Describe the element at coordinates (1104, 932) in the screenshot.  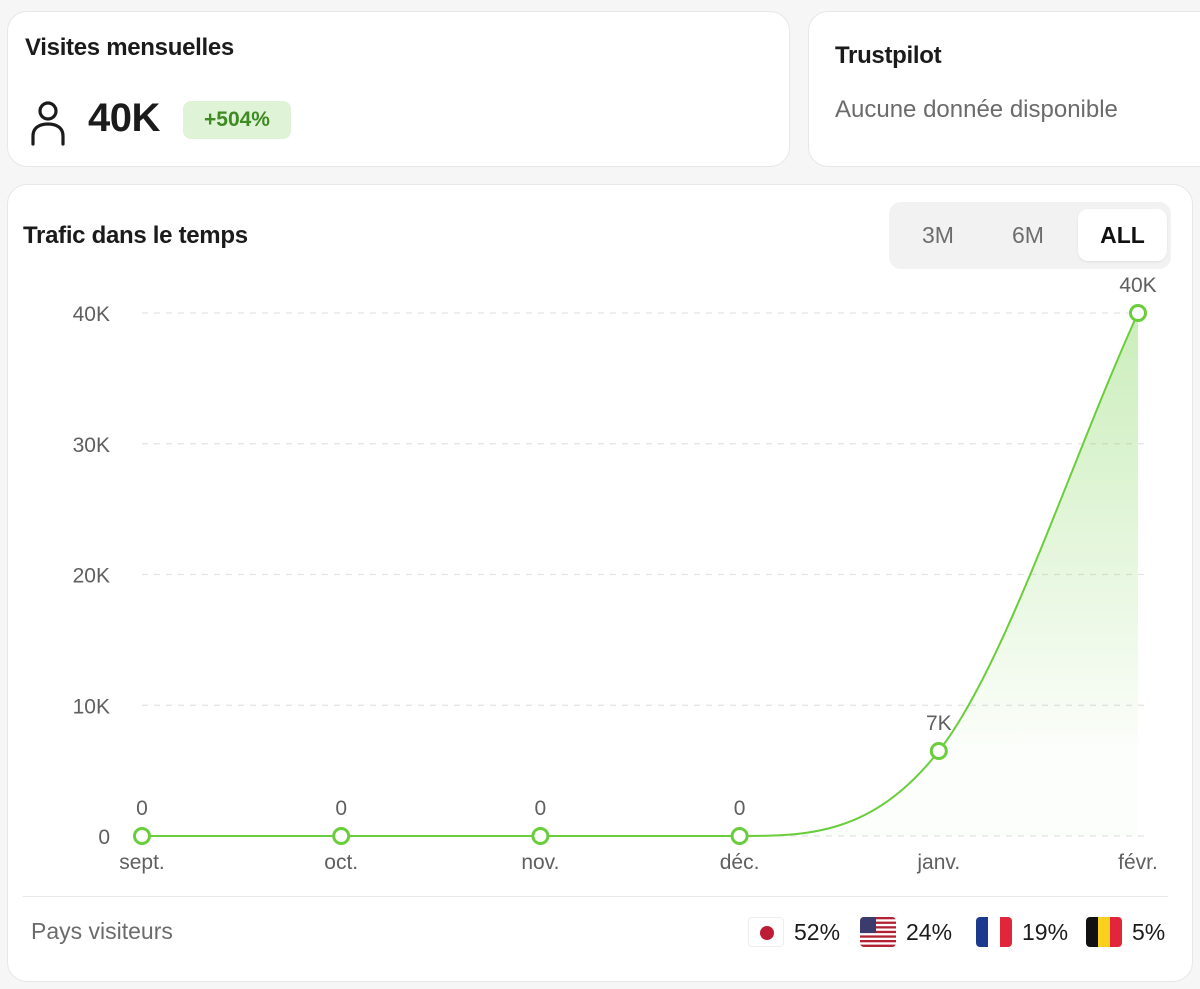
I see `belgium-flag-icon` at that location.